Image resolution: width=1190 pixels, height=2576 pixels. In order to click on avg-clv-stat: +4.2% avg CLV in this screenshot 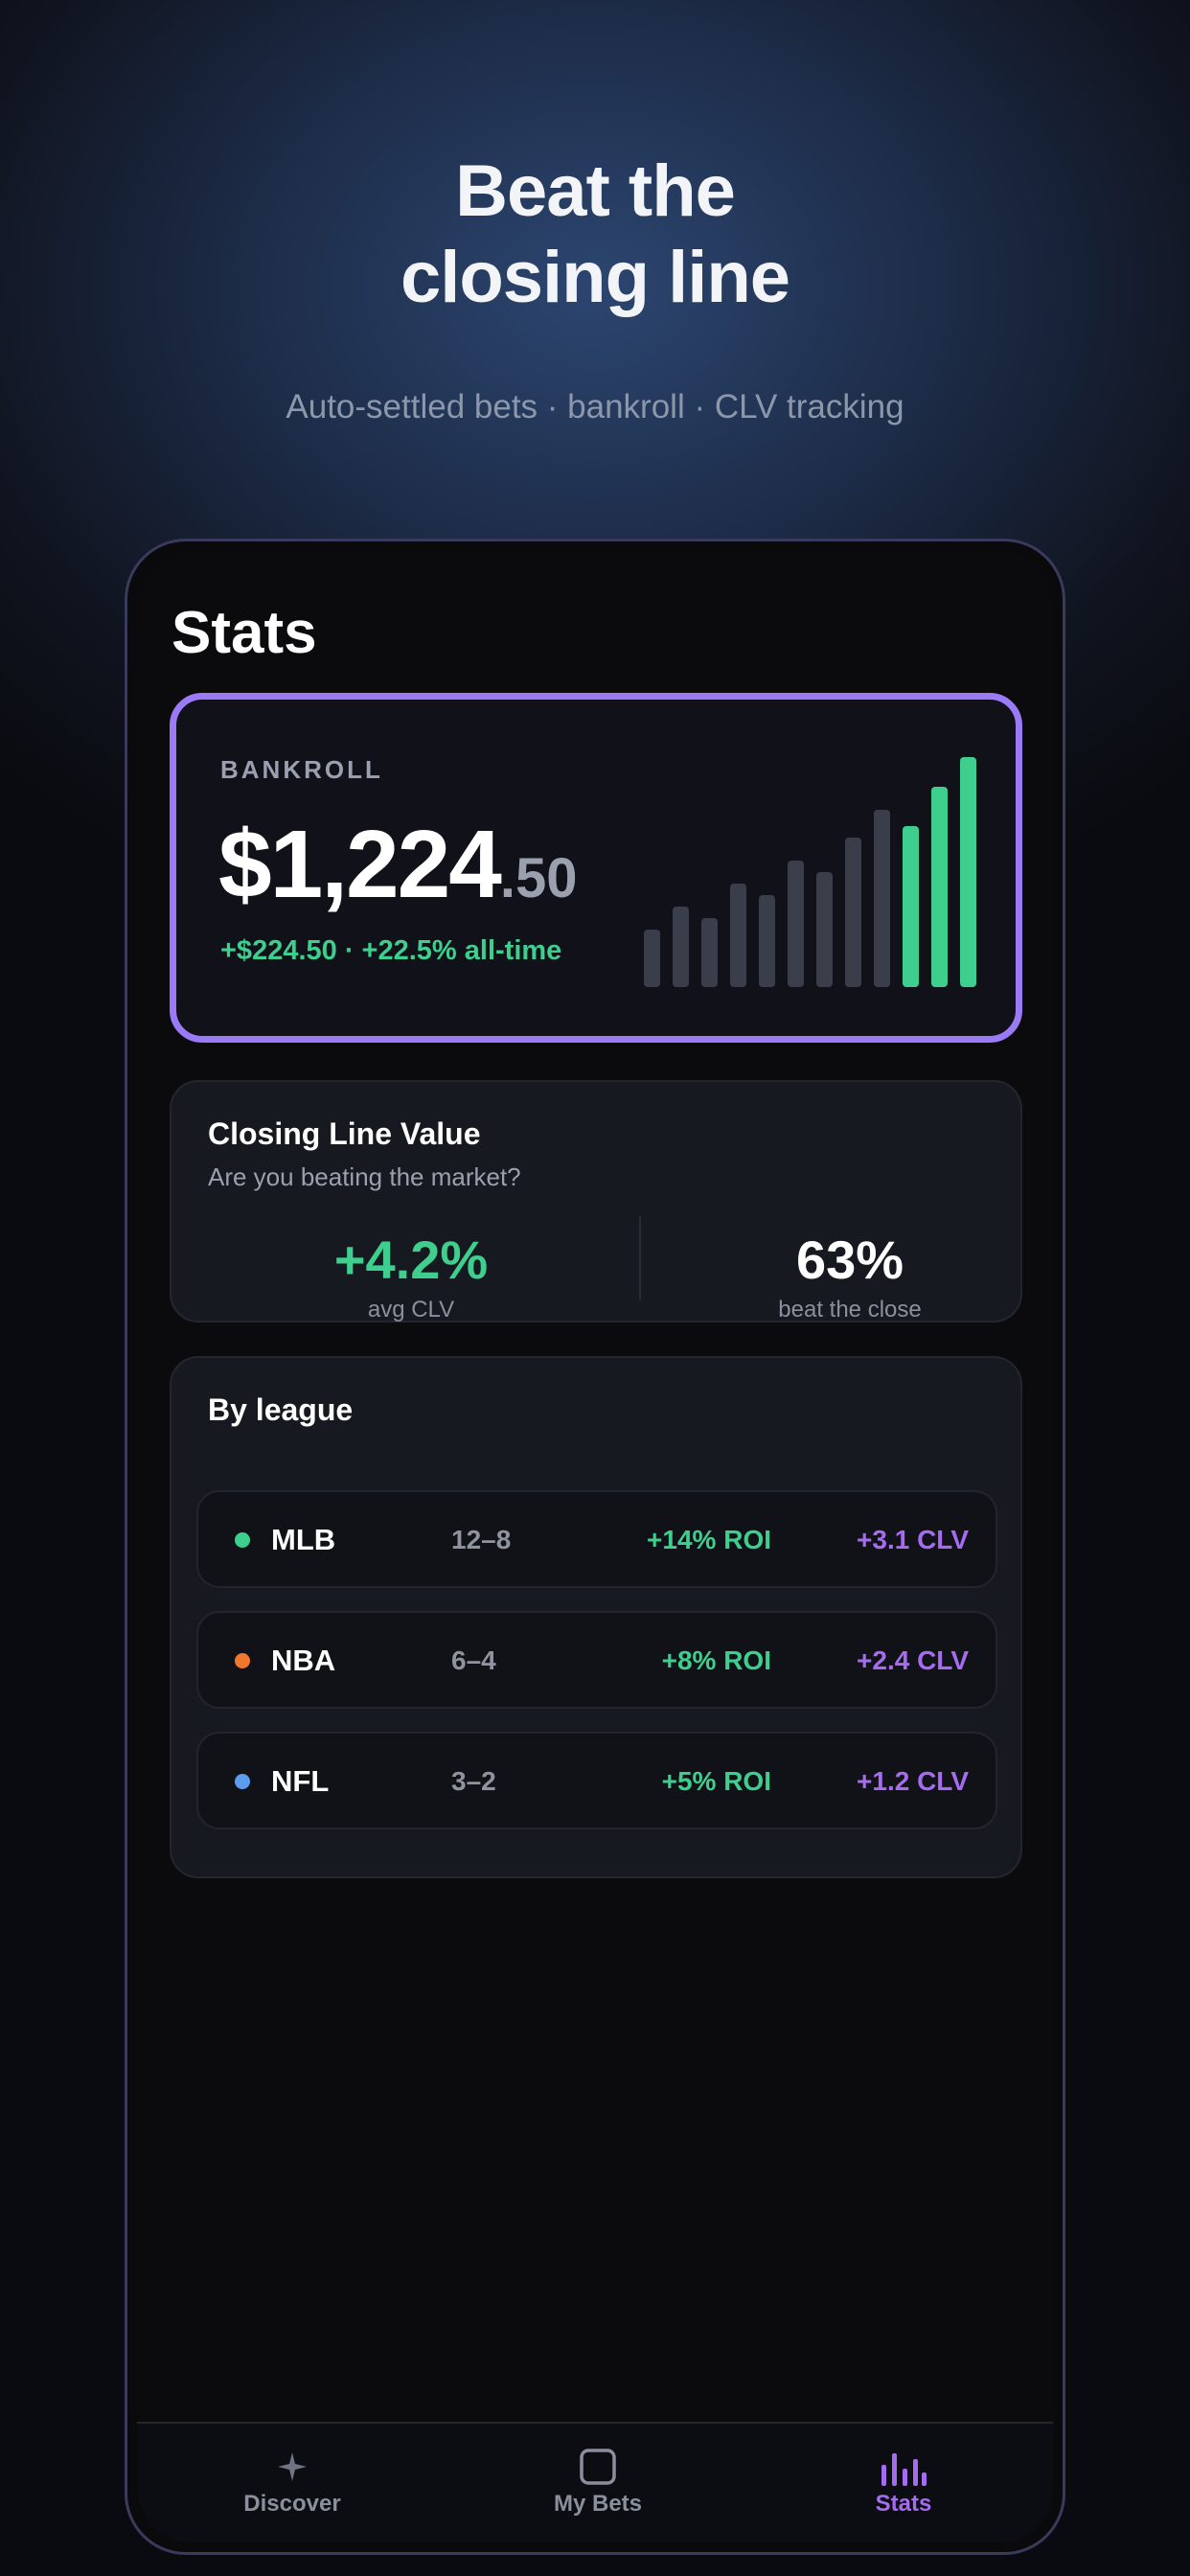, I will do `click(411, 1277)`.